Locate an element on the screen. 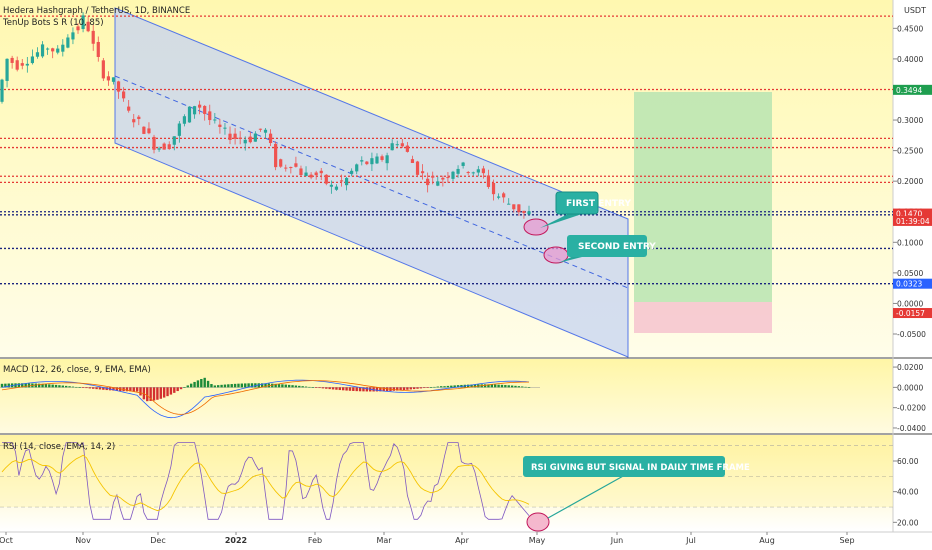 This screenshot has height=550, width=932. price-tick-label: 0.2500 is located at coordinates (910, 151).